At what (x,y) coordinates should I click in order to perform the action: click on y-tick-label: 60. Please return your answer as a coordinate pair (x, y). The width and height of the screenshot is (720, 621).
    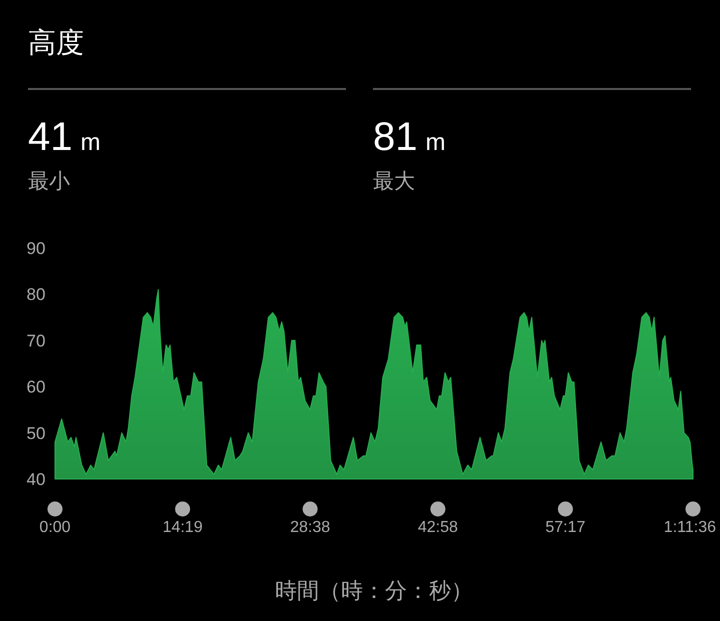
    Looking at the image, I should click on (36, 387).